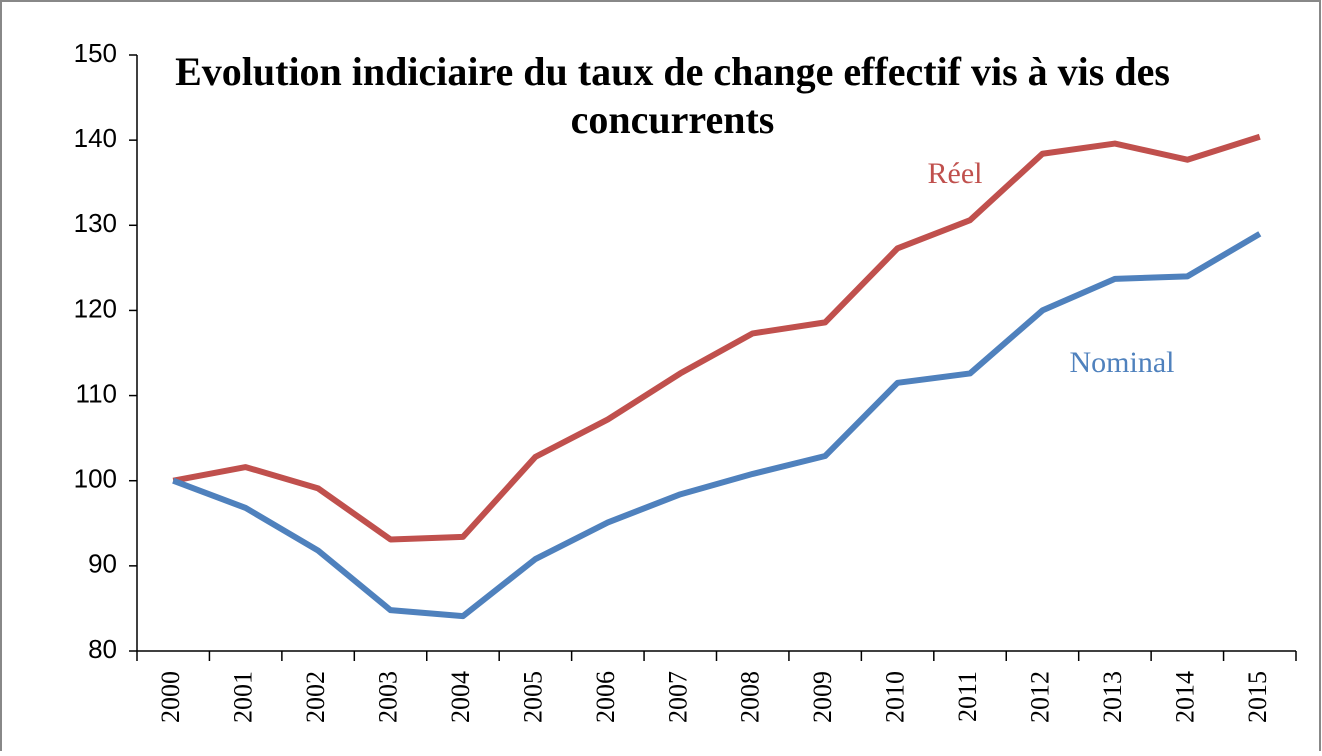 The height and width of the screenshot is (756, 1322). Describe the element at coordinates (1112, 697) in the screenshot. I see `x-tick-label: 2013` at that location.